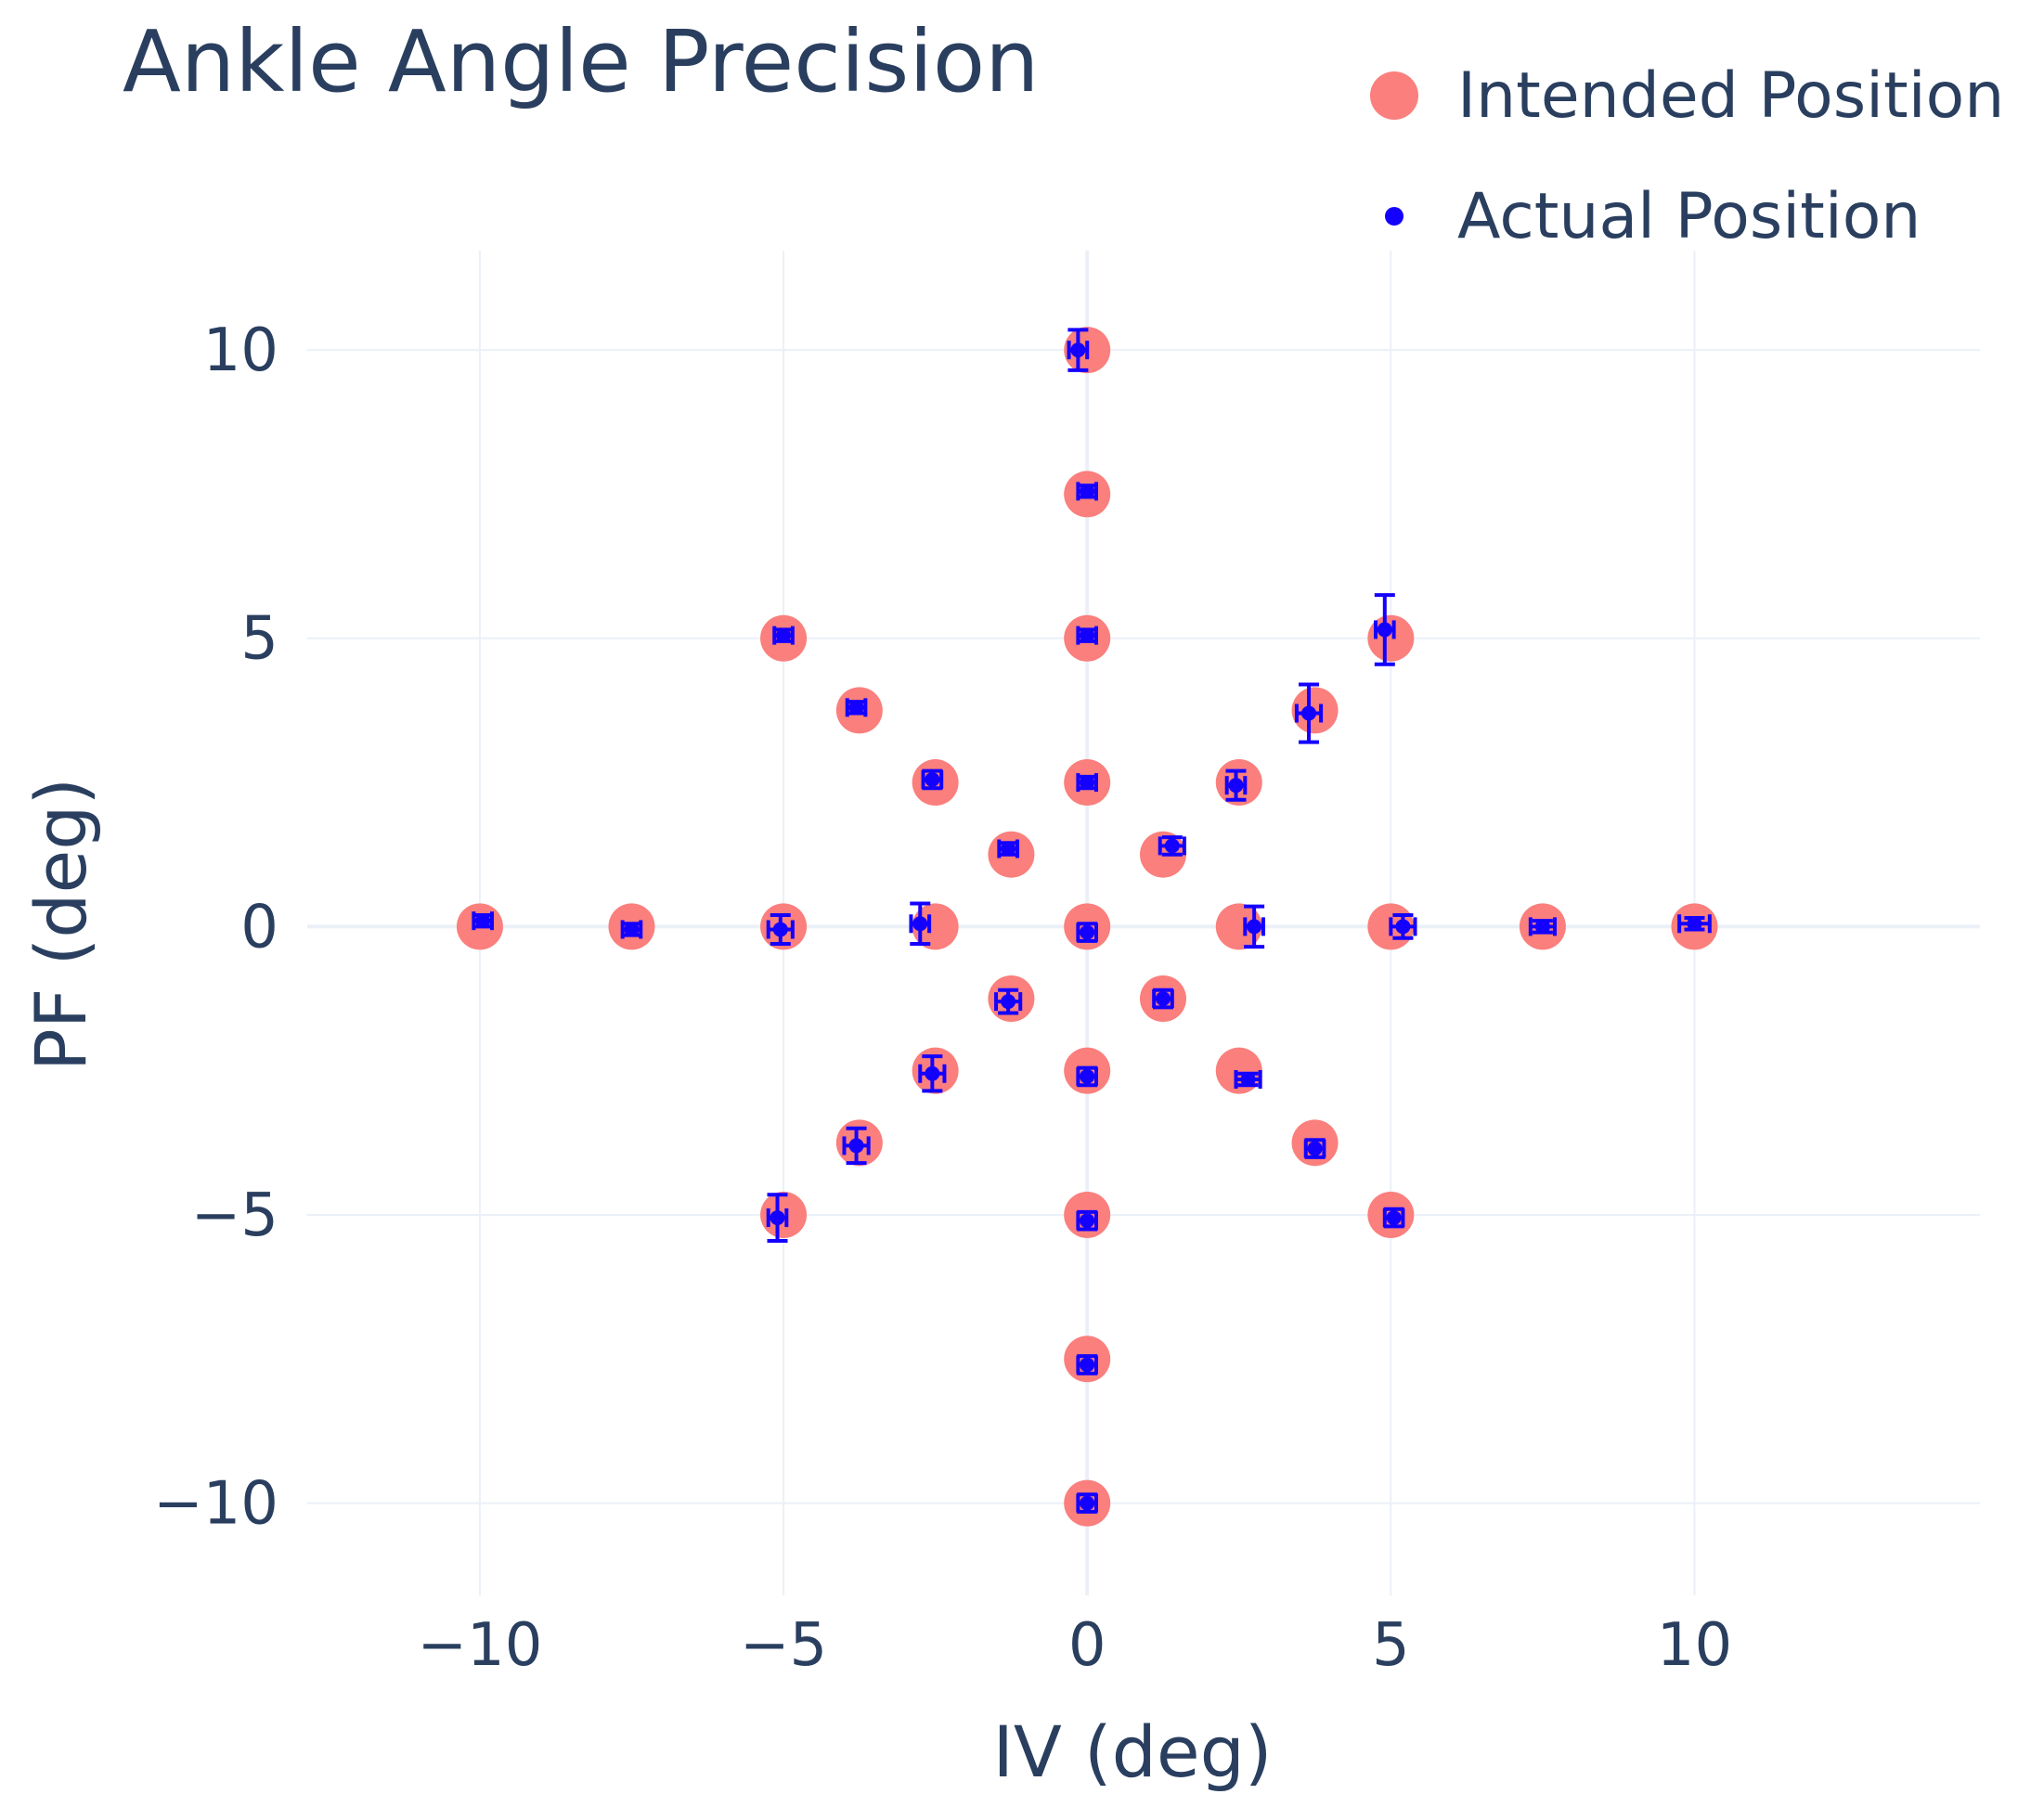 This screenshot has height=1820, width=2018. I want to click on chart-title: Ankle Angle Precision, so click(581, 61).